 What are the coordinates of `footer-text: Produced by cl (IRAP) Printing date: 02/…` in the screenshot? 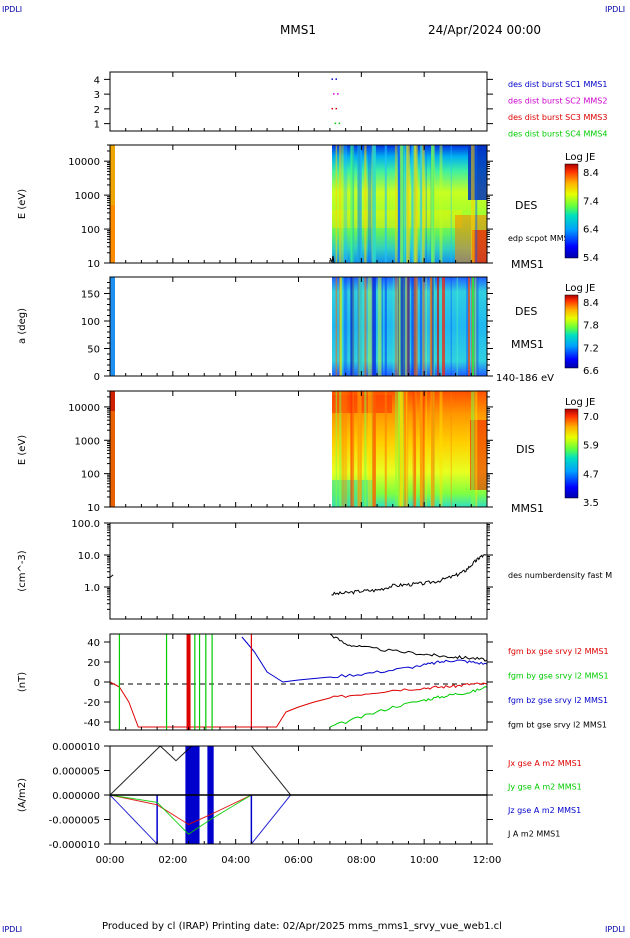 It's located at (302, 926).